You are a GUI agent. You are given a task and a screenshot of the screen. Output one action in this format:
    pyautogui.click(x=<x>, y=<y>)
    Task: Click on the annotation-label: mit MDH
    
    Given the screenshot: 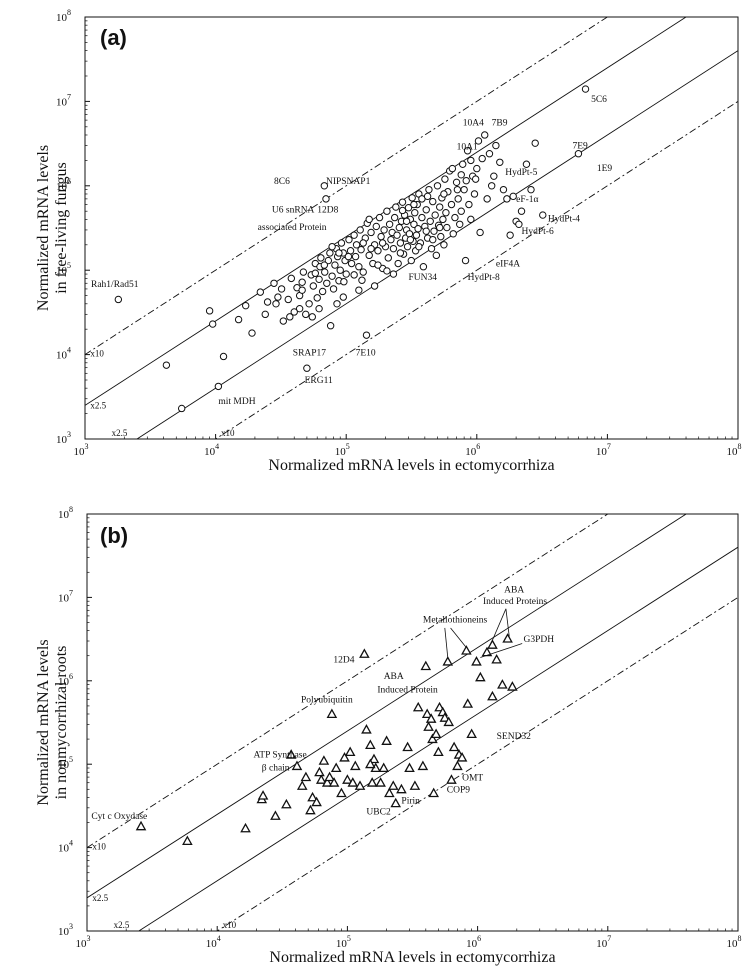 What is the action you would take?
    pyautogui.click(x=236, y=402)
    